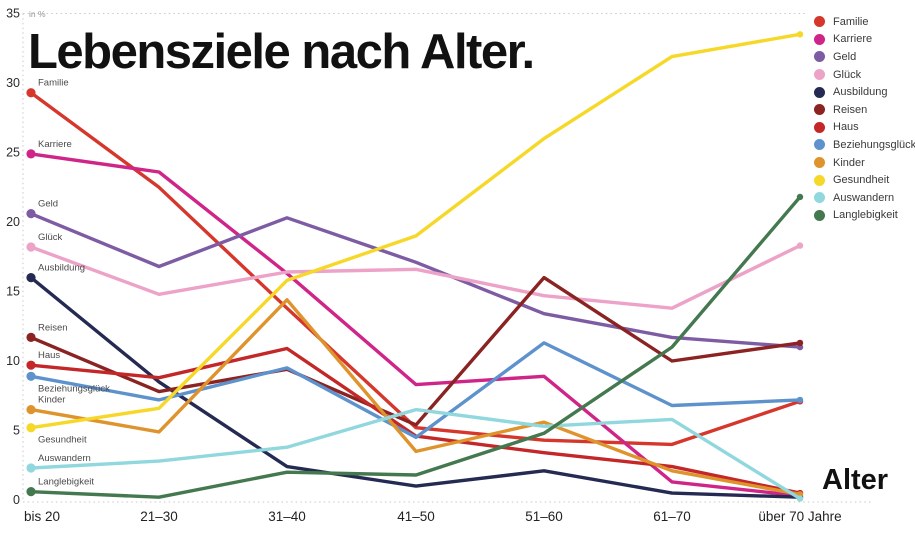 The height and width of the screenshot is (533, 915). Describe the element at coordinates (13, 292) in the screenshot. I see `y-tick-label: 15` at that location.